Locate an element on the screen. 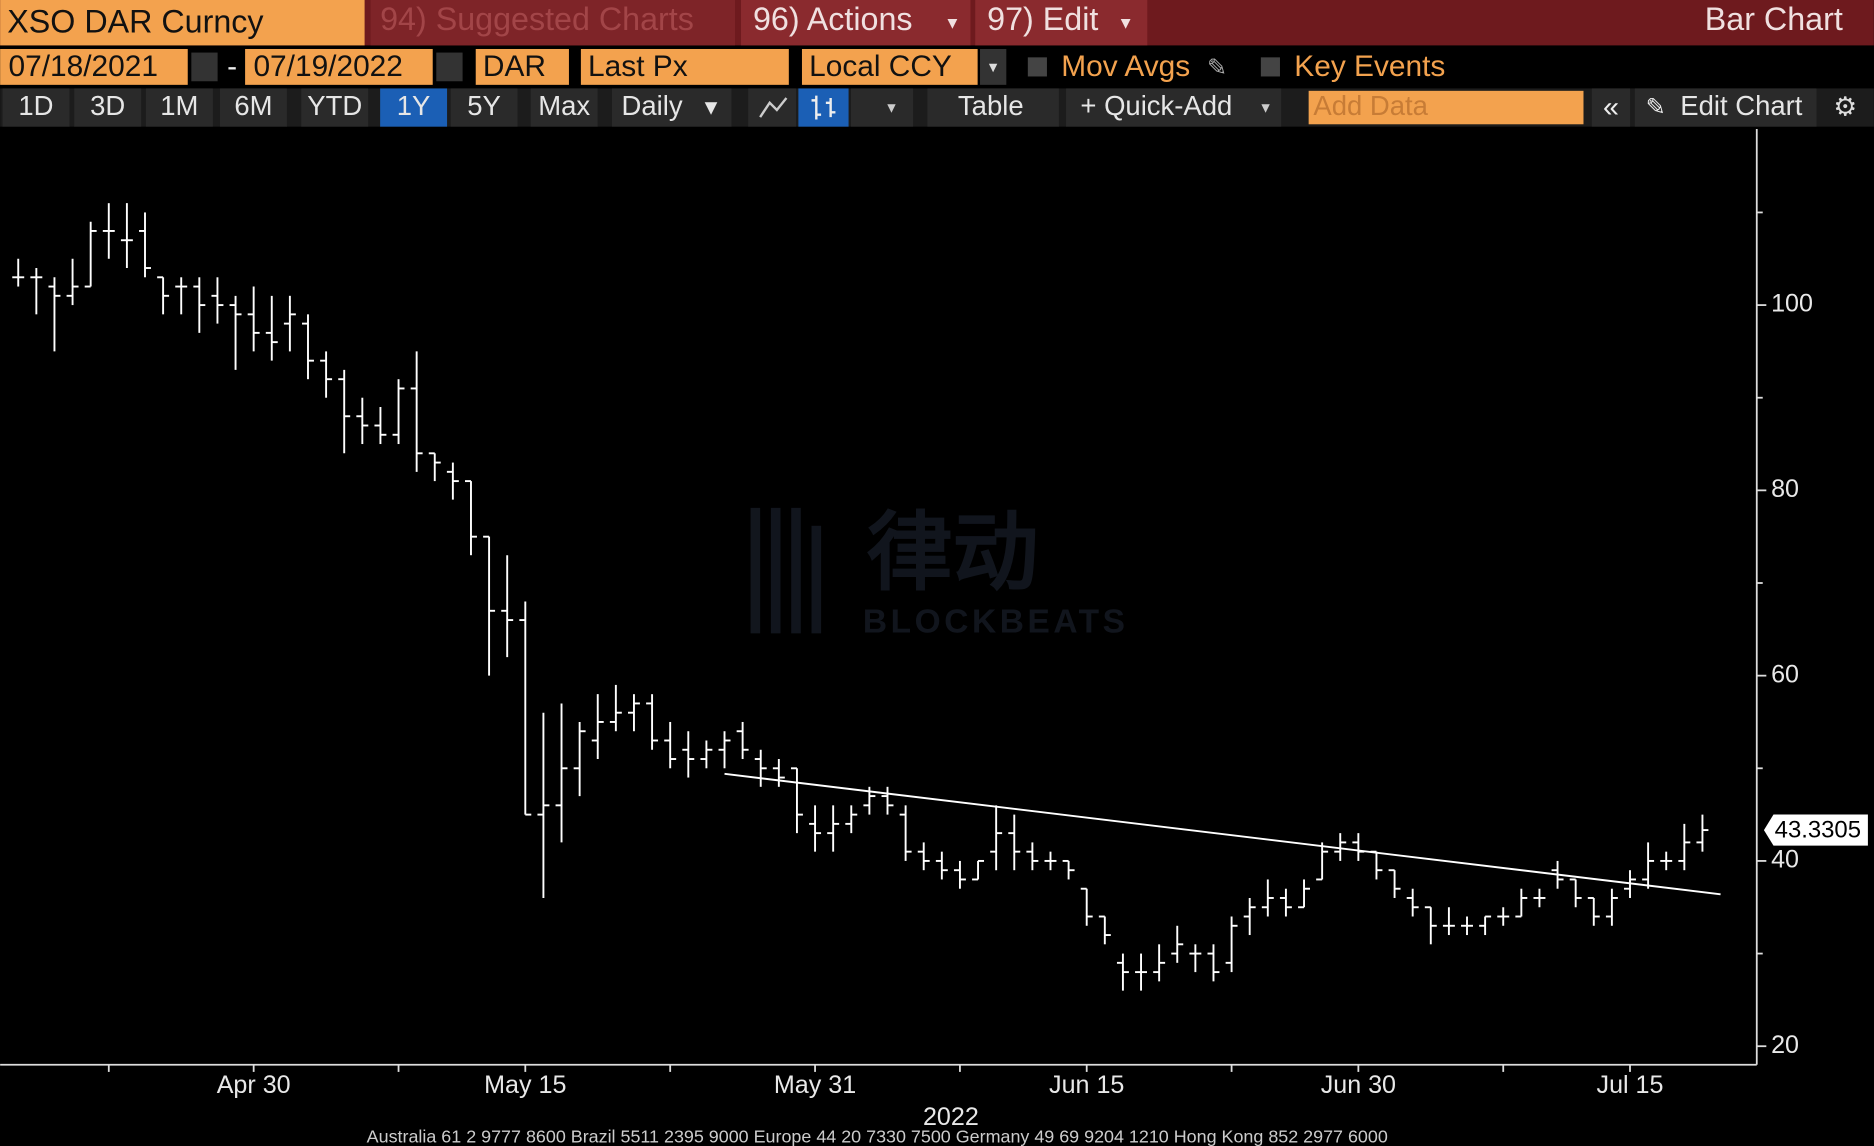  start-date: 07/18/2021 is located at coordinates (82, 66).